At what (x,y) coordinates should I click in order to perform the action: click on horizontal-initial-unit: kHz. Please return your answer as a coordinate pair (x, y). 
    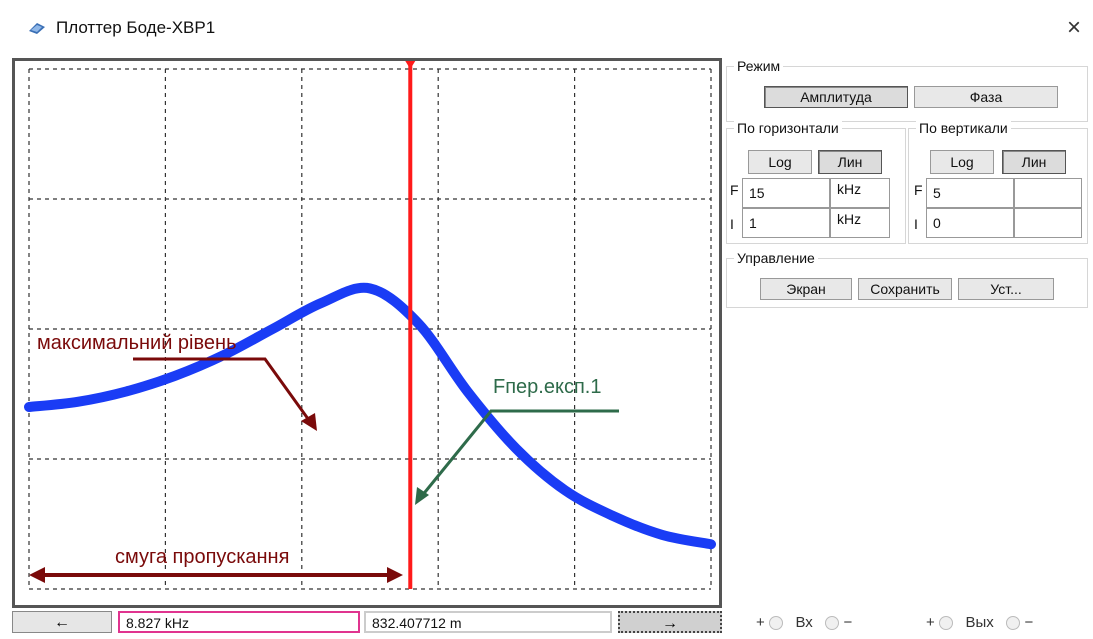
    Looking at the image, I should click on (860, 223).